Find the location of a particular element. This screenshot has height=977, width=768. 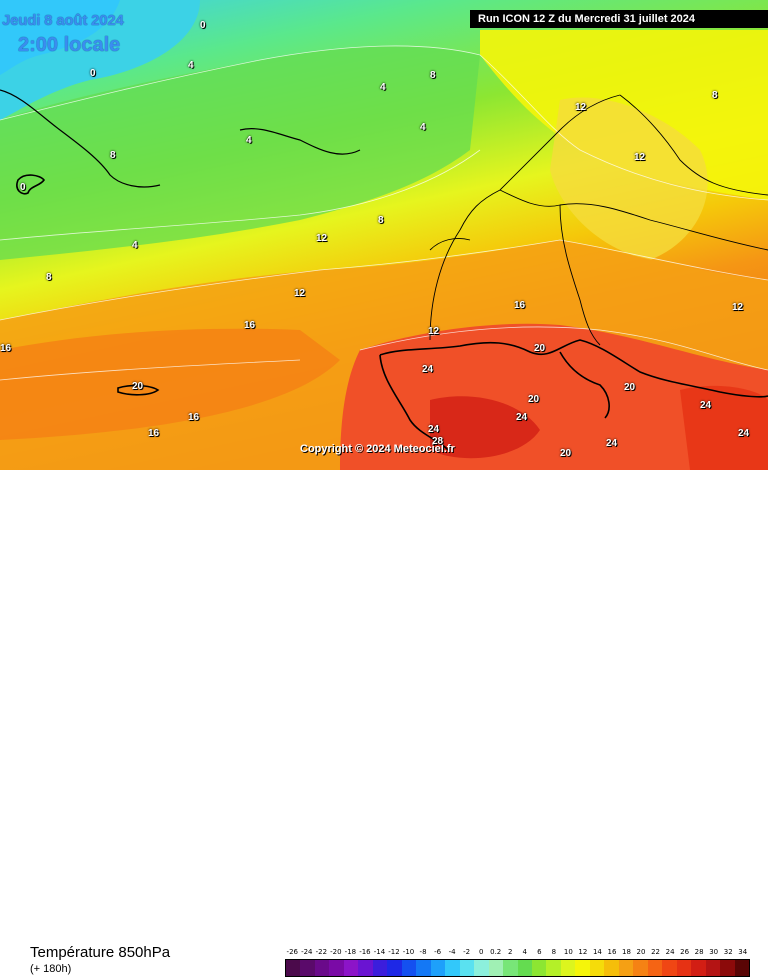

legend-value: 34 is located at coordinates (743, 952).